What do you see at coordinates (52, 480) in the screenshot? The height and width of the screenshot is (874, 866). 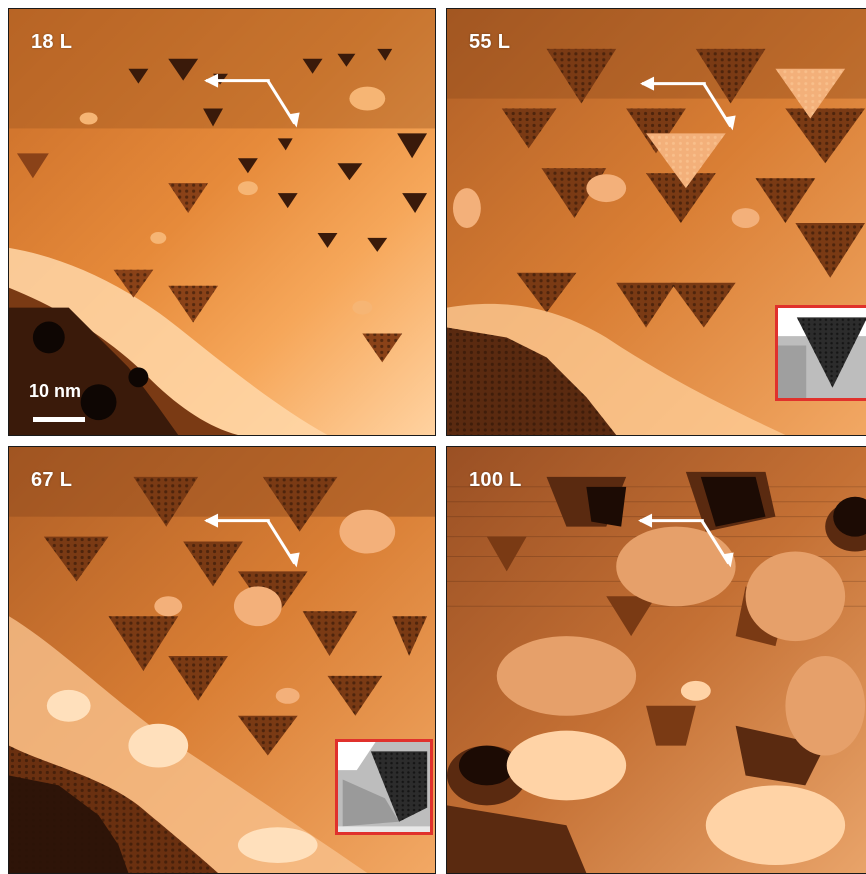 I see `exposure-label: 67 L` at bounding box center [52, 480].